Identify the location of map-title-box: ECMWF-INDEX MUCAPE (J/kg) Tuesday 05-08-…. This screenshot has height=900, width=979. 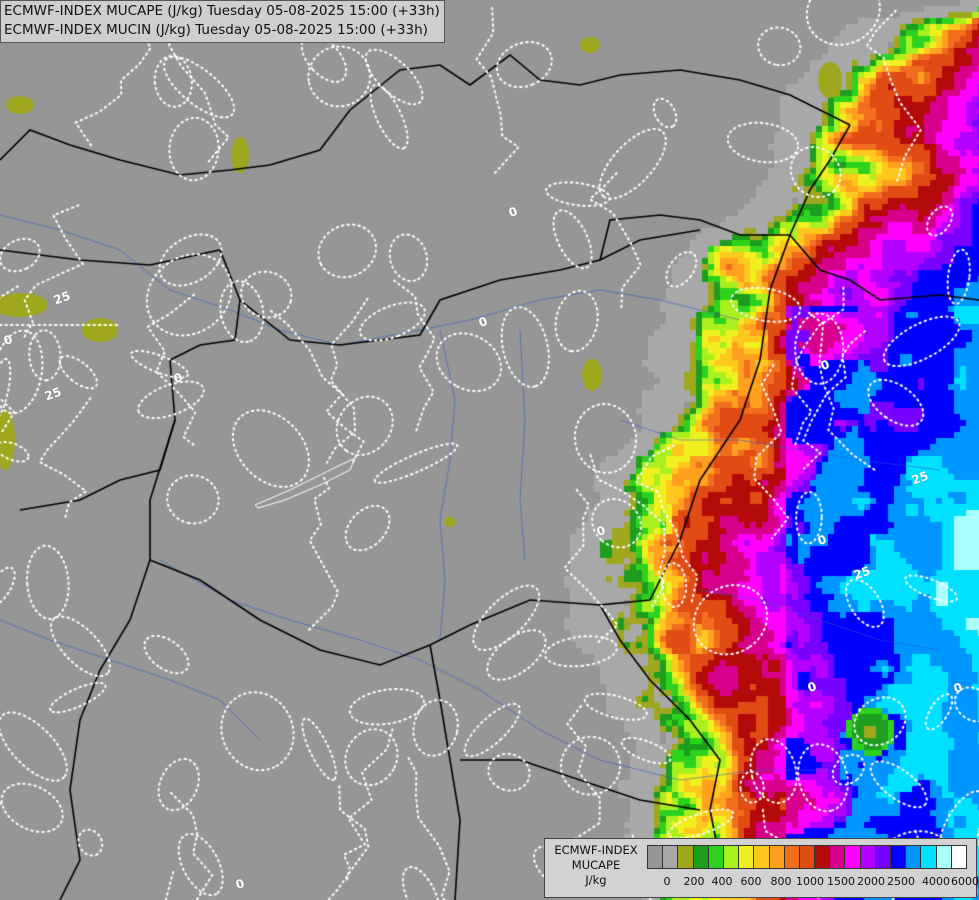
(222, 21).